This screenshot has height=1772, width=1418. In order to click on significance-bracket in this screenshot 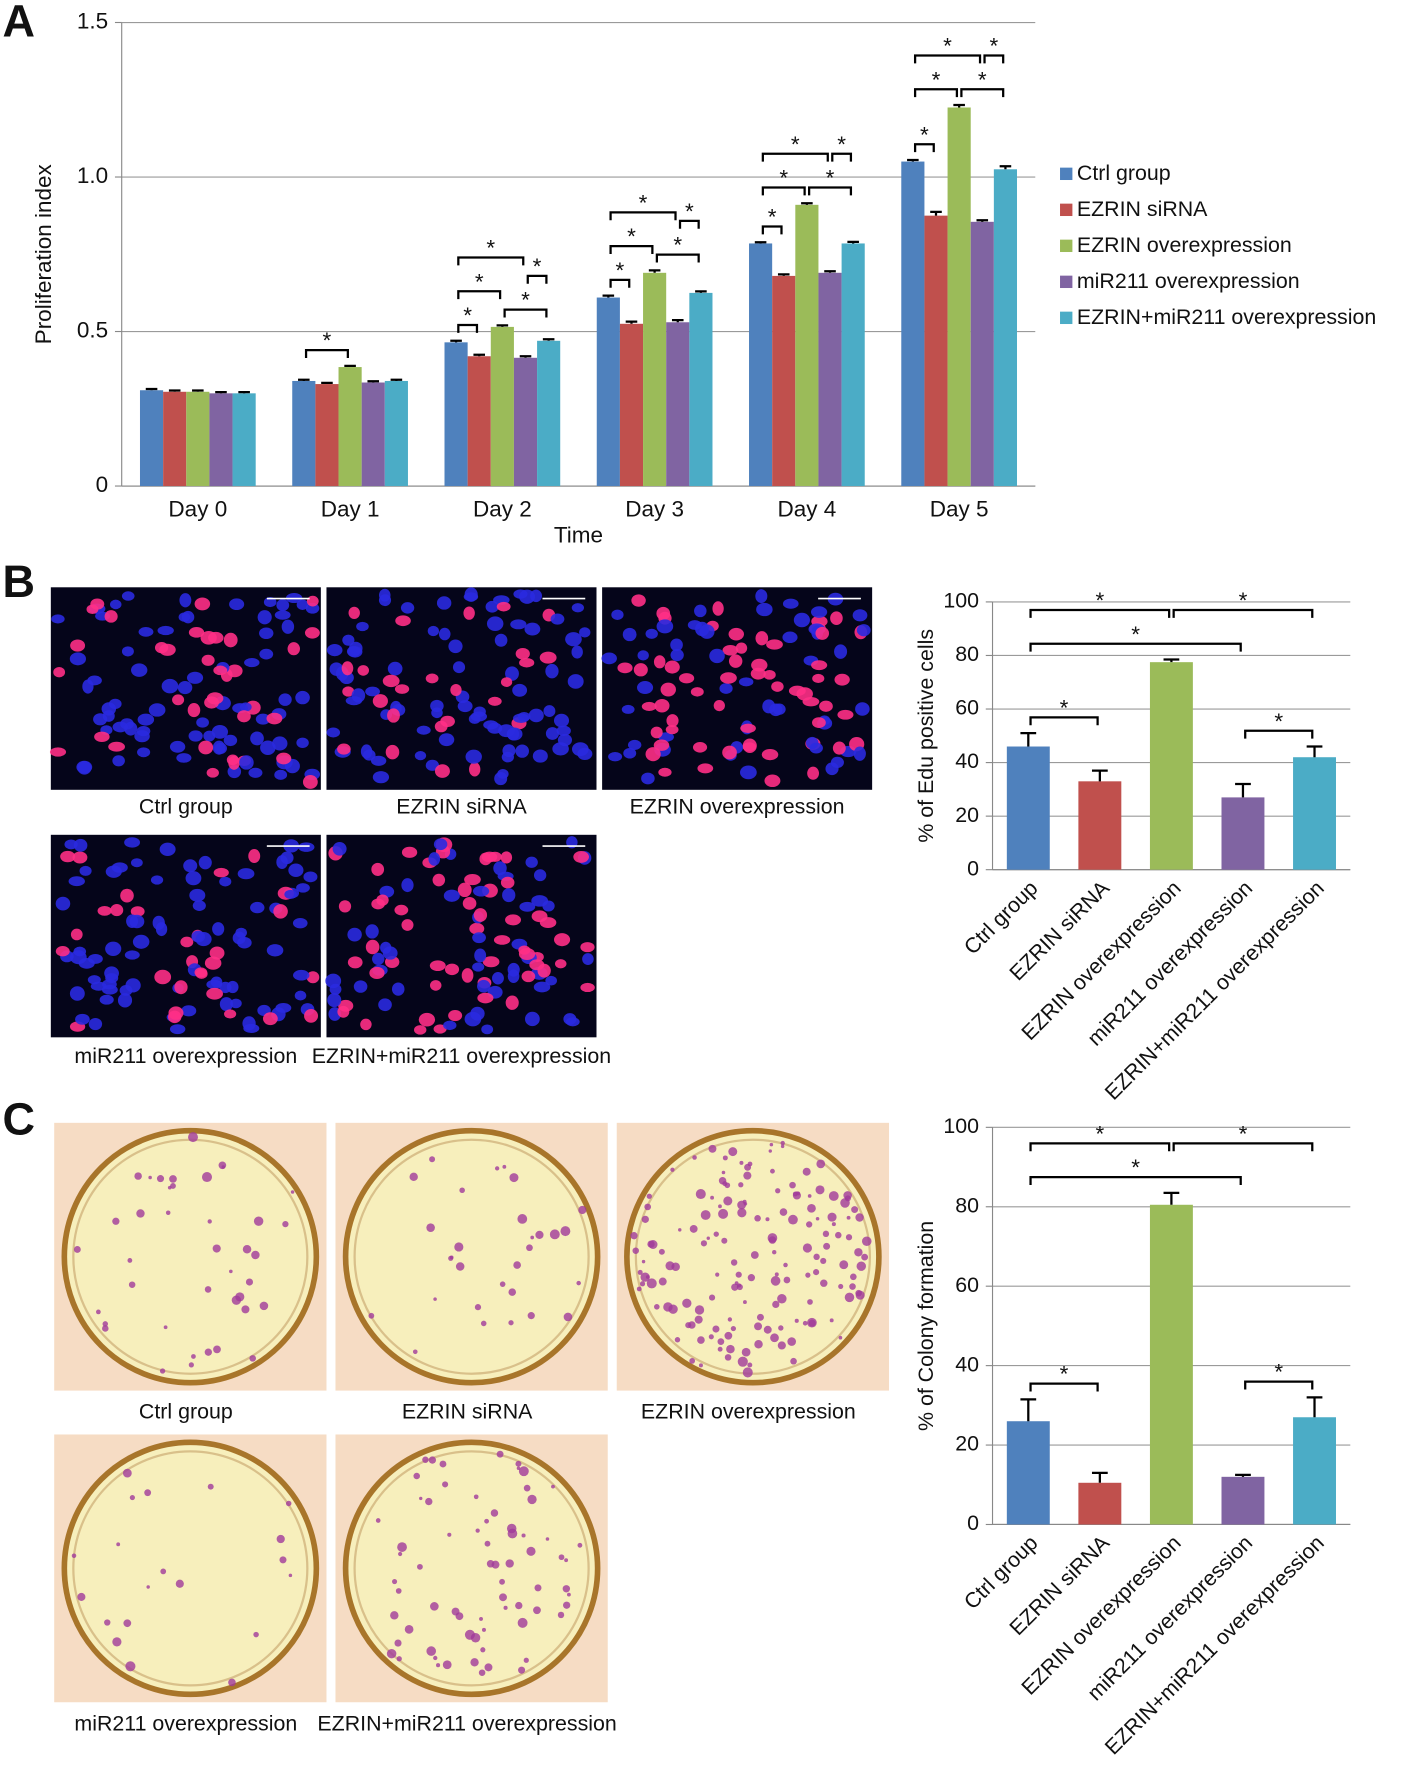, I will do `click(1100, 1147)`.